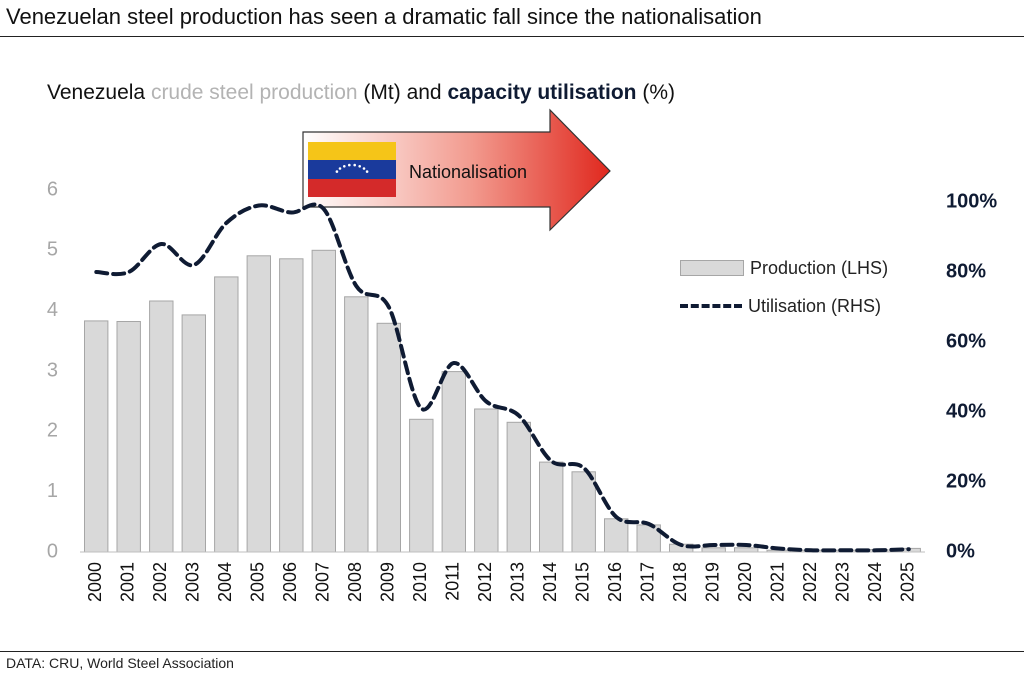 Image resolution: width=1024 pixels, height=675 pixels. I want to click on x-tick-label-2008: 2008, so click(355, 582).